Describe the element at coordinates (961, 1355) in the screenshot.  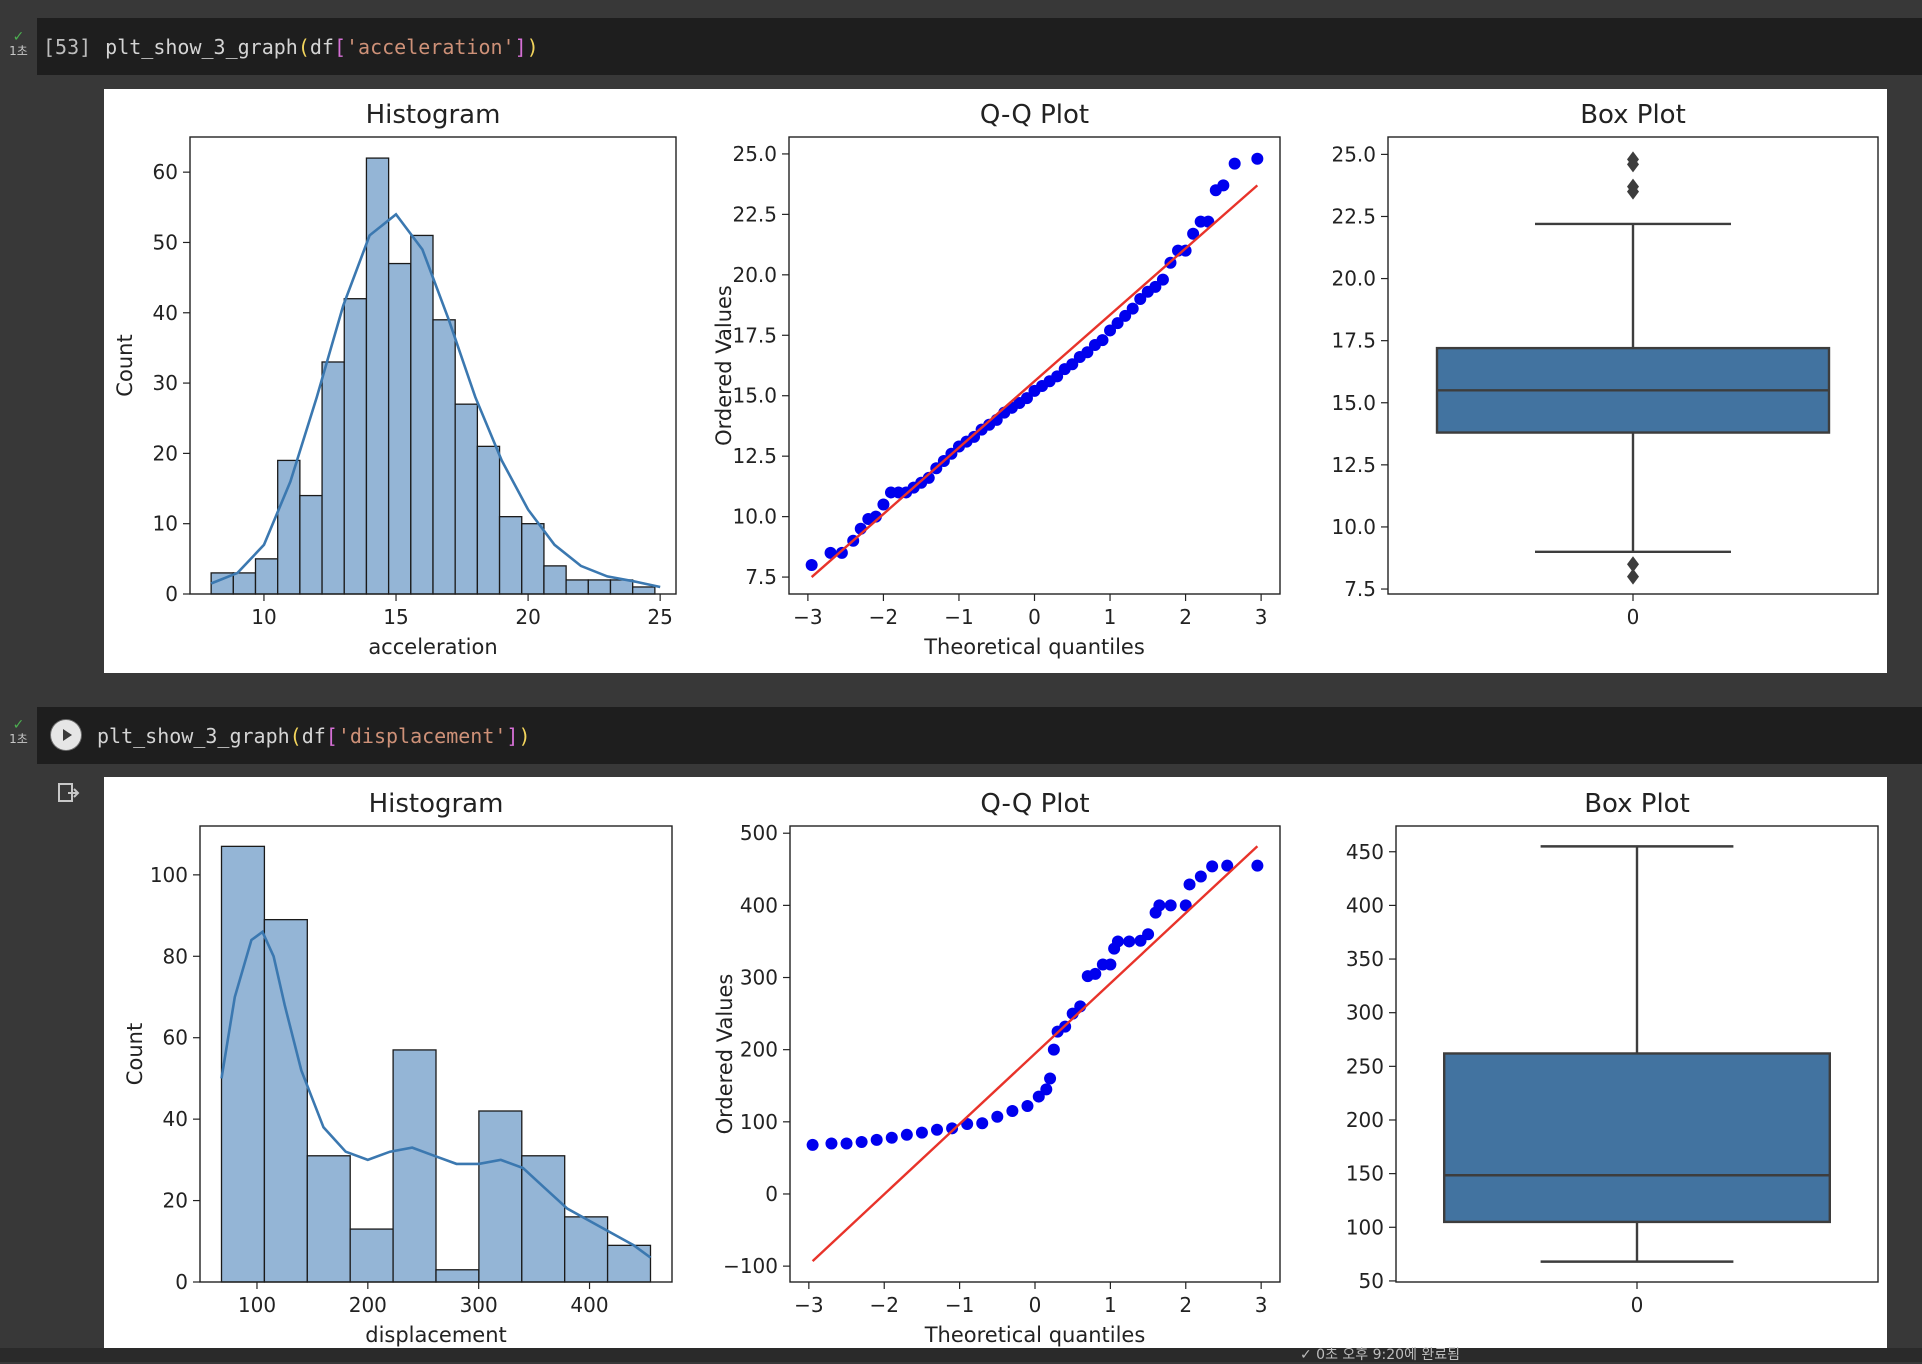
I see `status-bar: ✓ 0초 오후 9:20에 완료됨` at that location.